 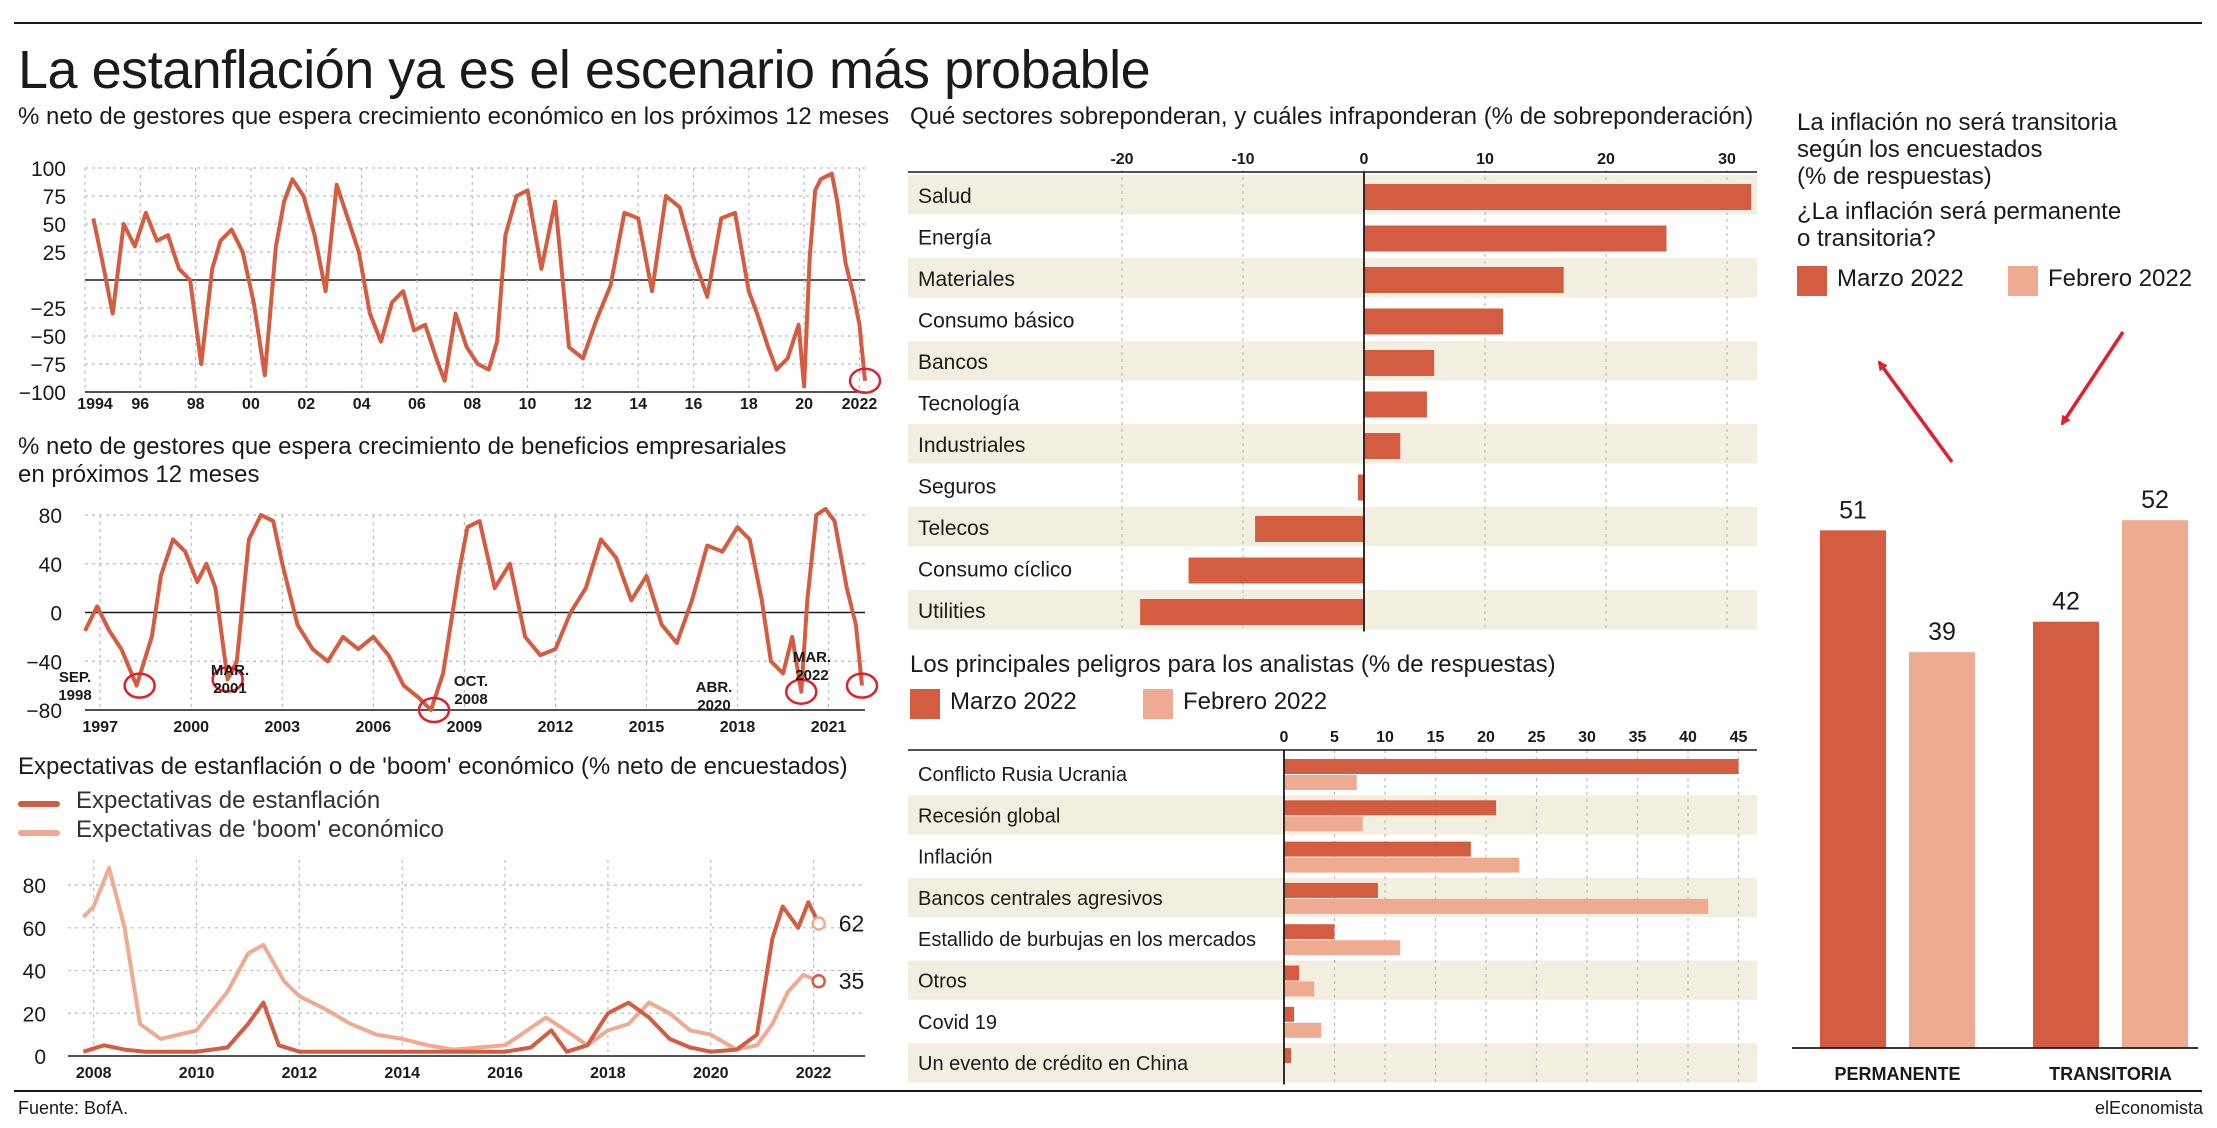 What do you see at coordinates (1688, 737) in the screenshot?
I see `x-tick-label: 40` at bounding box center [1688, 737].